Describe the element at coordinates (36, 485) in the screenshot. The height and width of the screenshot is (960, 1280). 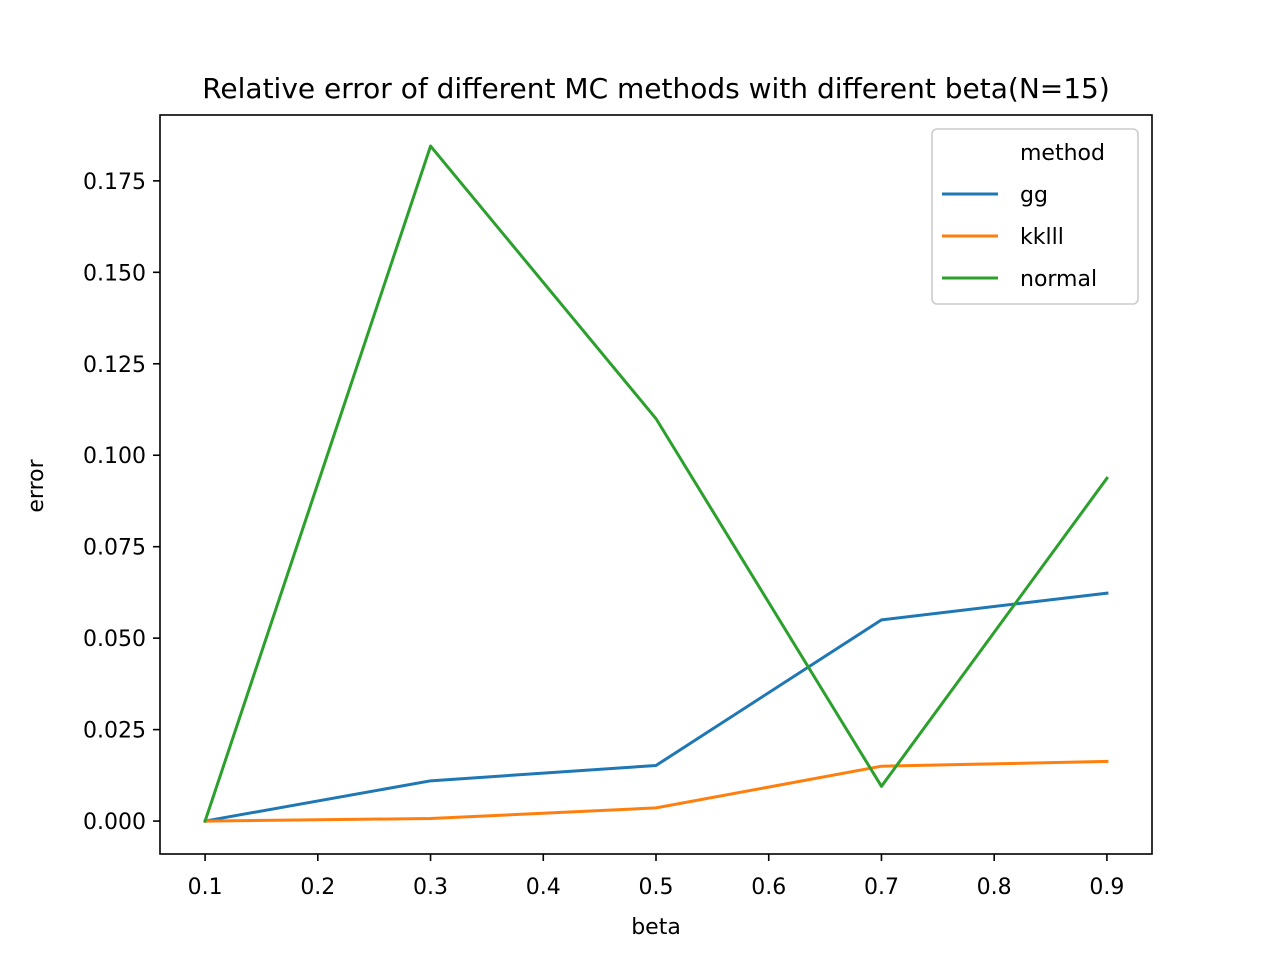
I see `y-axis-label: error` at that location.